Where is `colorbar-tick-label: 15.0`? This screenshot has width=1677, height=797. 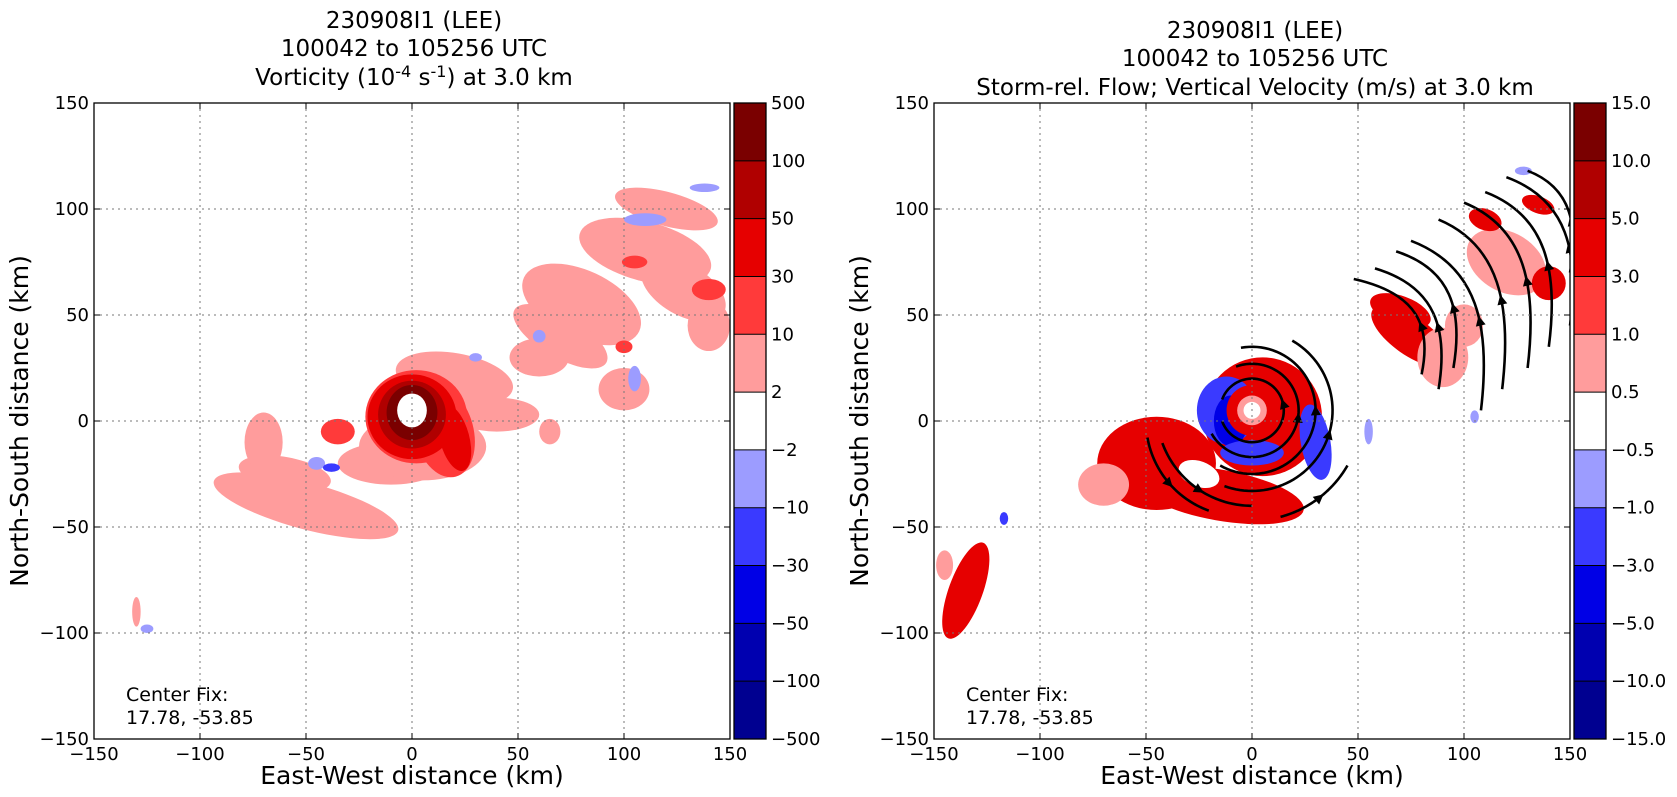 colorbar-tick-label: 15.0 is located at coordinates (1631, 103).